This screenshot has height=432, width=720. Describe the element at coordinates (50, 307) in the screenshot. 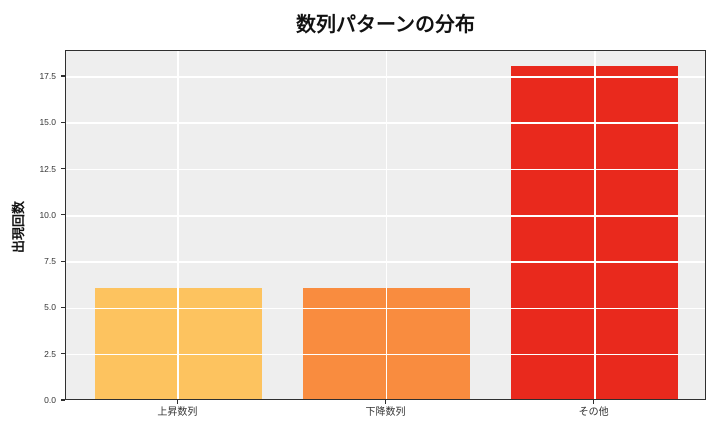

I see `y-tick-label: 5.0` at that location.